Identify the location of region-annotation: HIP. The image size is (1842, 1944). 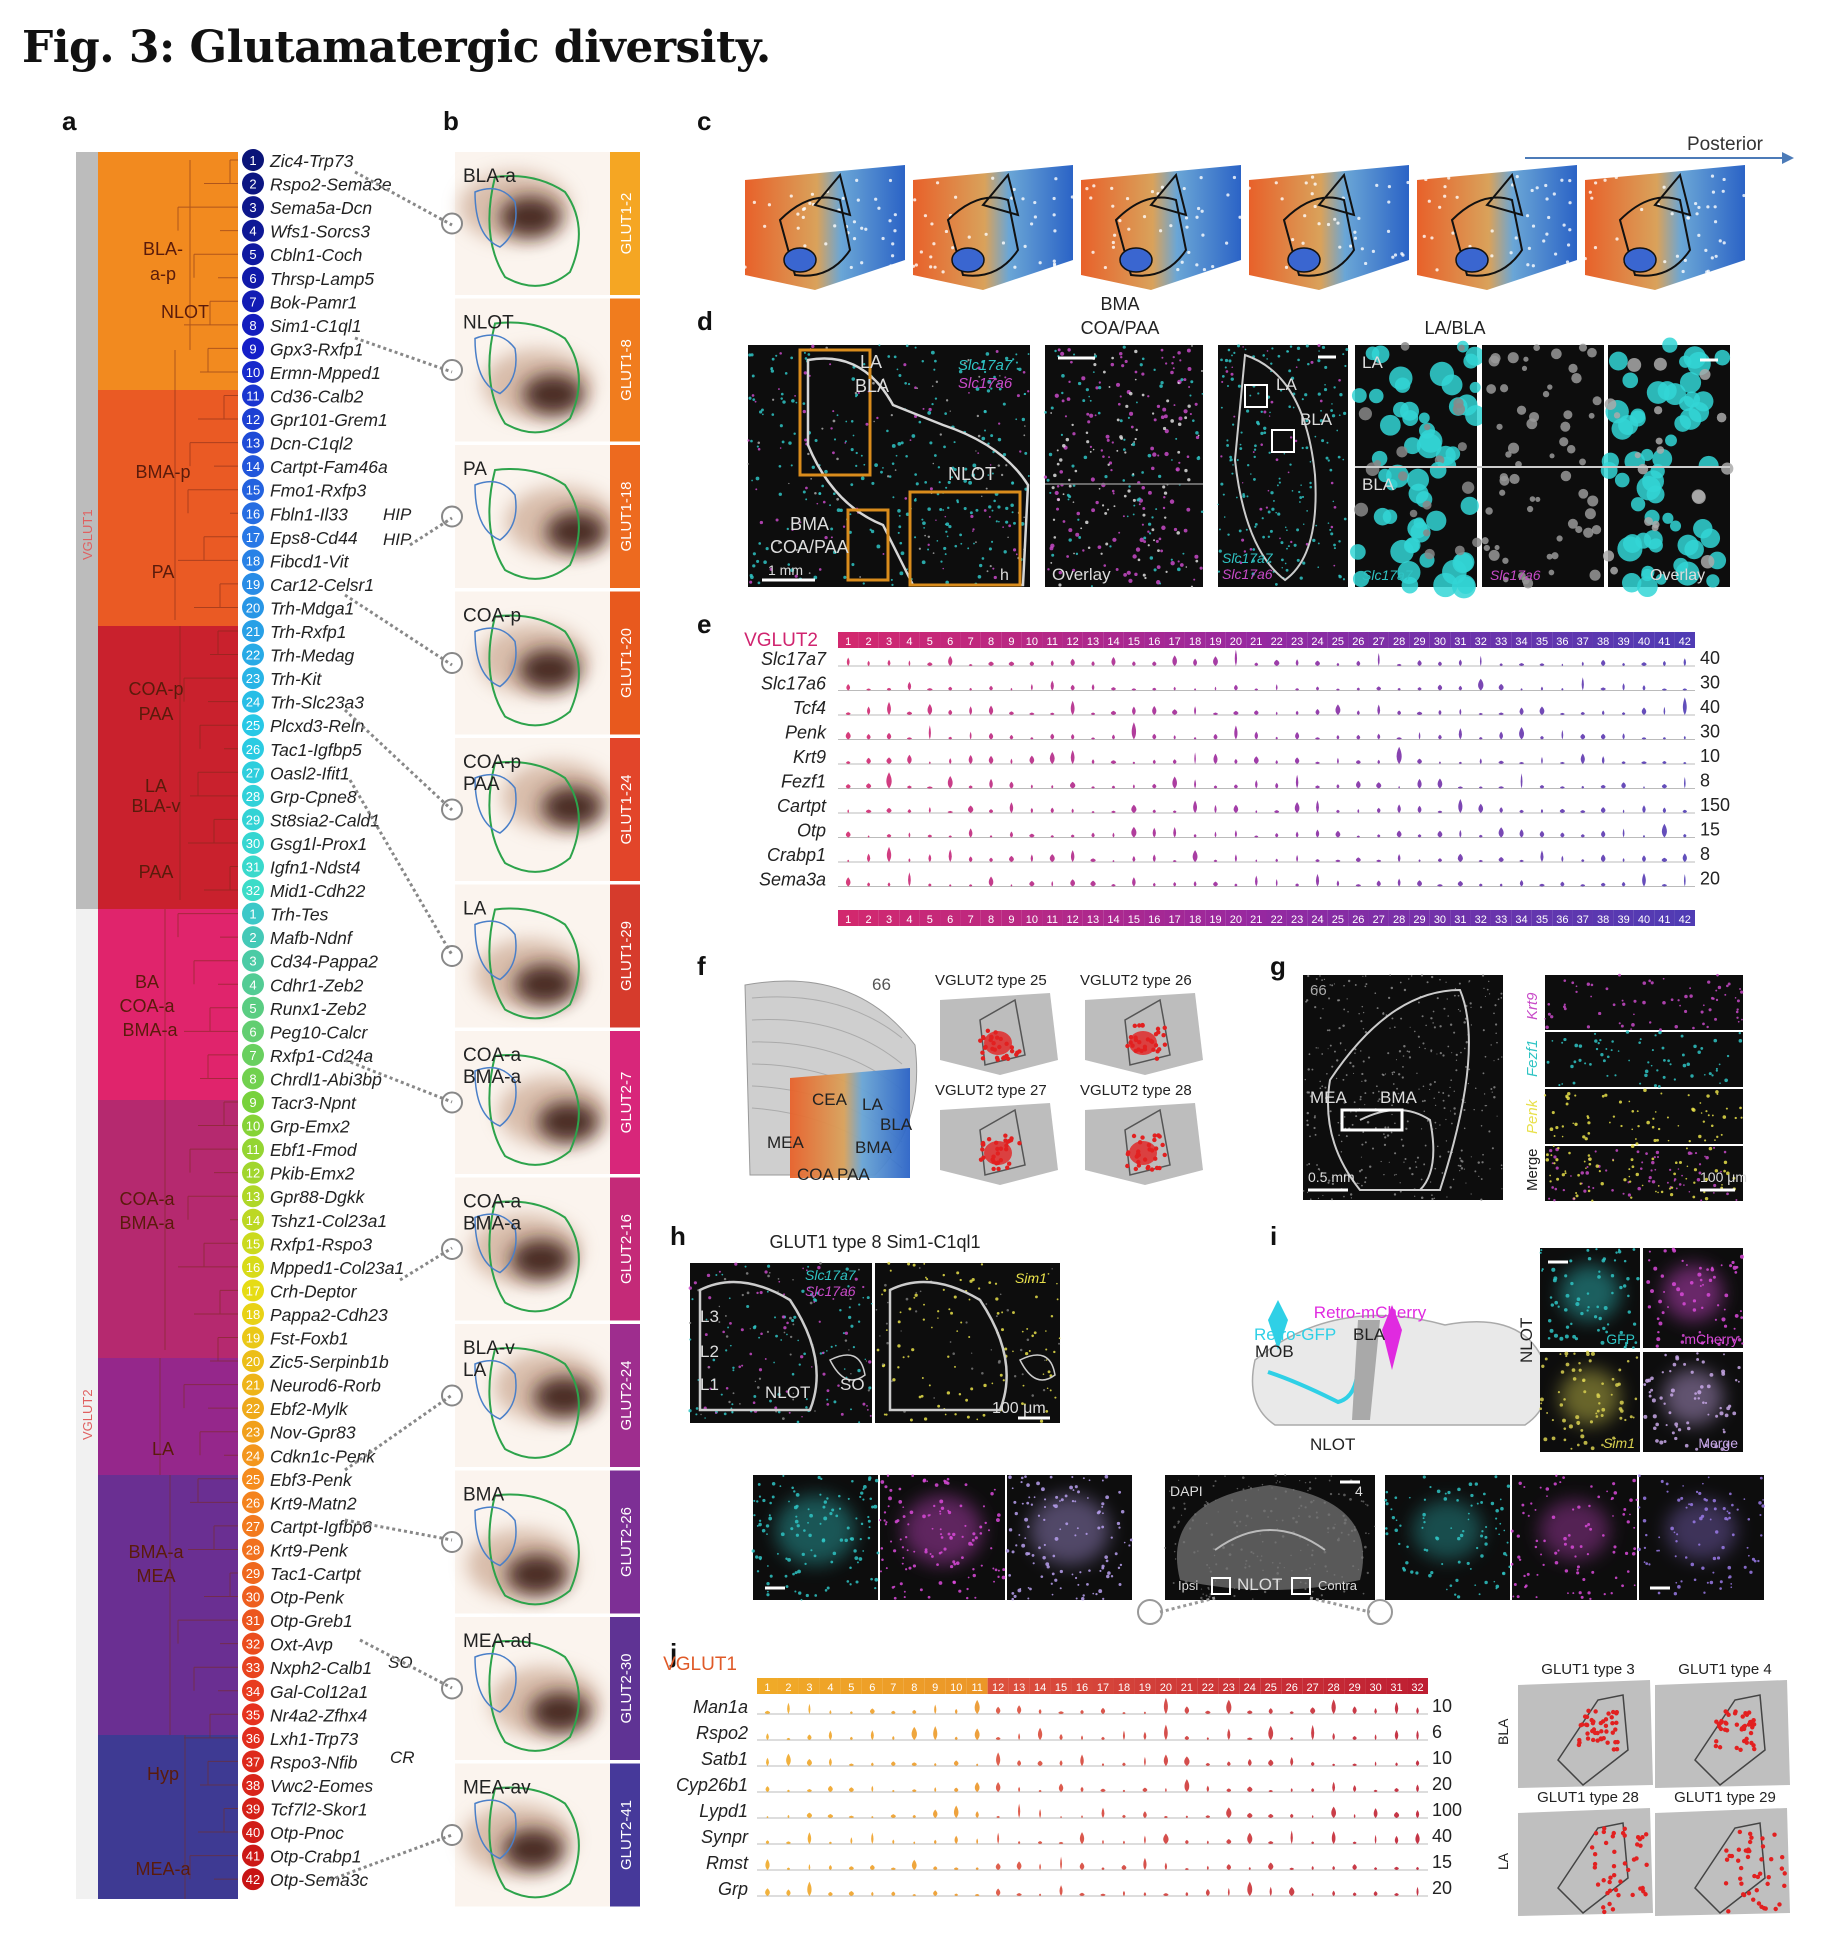
(397, 514).